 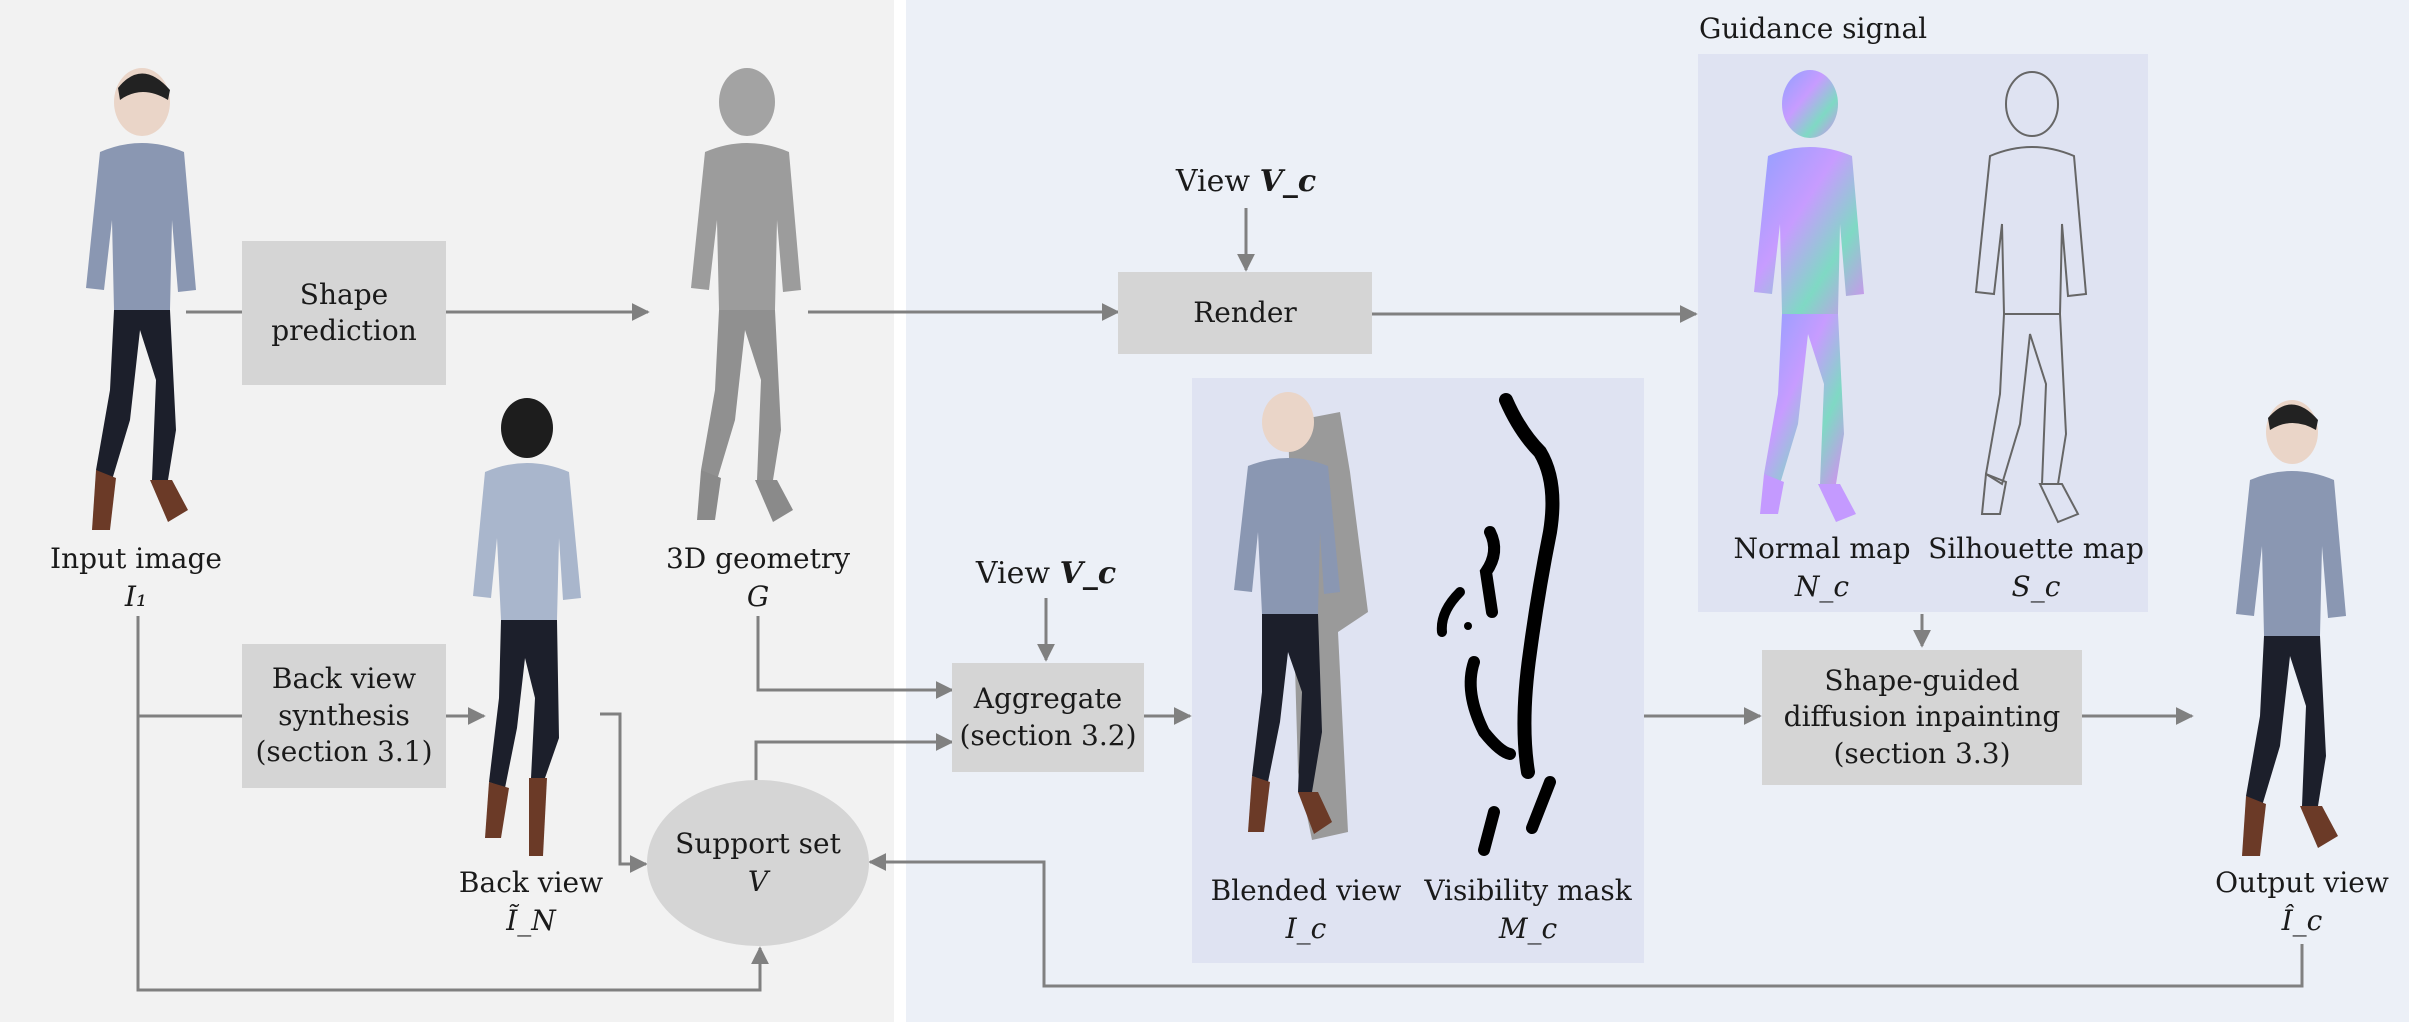 What do you see at coordinates (1528, 890) in the screenshot?
I see `visibility-mask-name: Visibility mask` at bounding box center [1528, 890].